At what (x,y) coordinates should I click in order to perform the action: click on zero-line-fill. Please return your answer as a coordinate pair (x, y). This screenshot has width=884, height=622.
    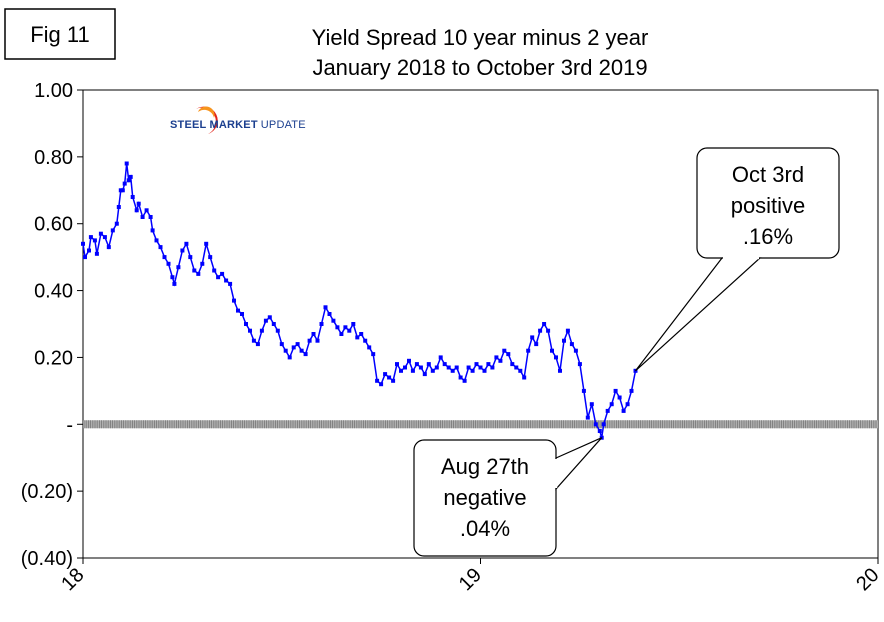
    Looking at the image, I should click on (480, 424).